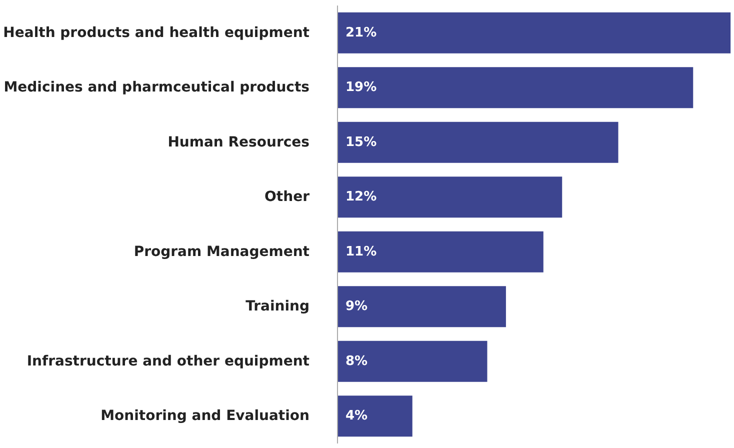  What do you see at coordinates (222, 252) in the screenshot?
I see `y-tick-label: Program Management` at bounding box center [222, 252].